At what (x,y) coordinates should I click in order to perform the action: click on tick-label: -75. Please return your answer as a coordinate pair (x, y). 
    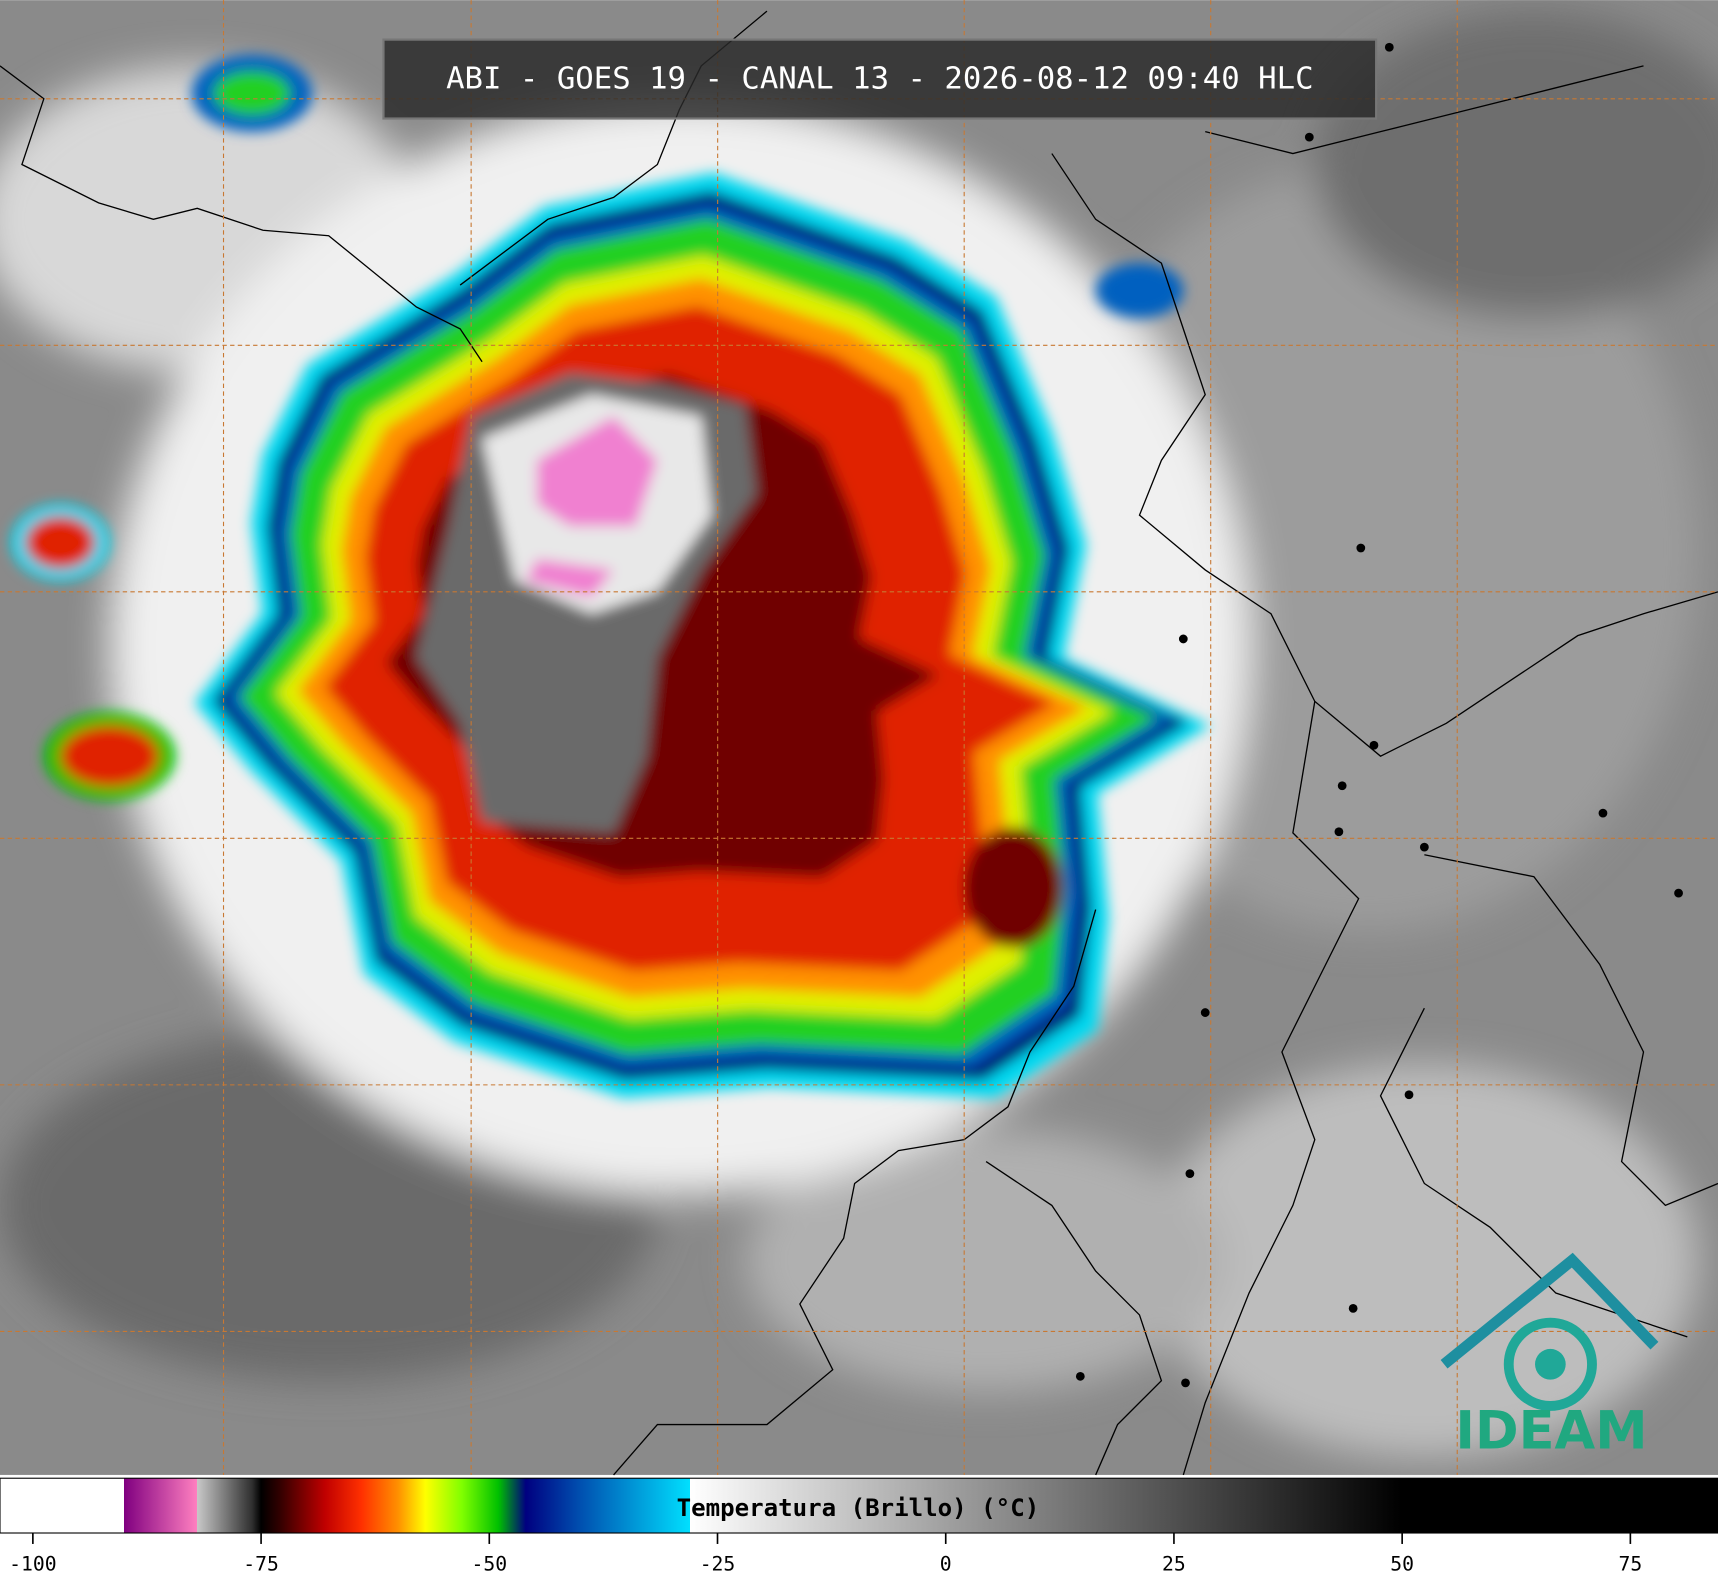
    Looking at the image, I should click on (261, 1563).